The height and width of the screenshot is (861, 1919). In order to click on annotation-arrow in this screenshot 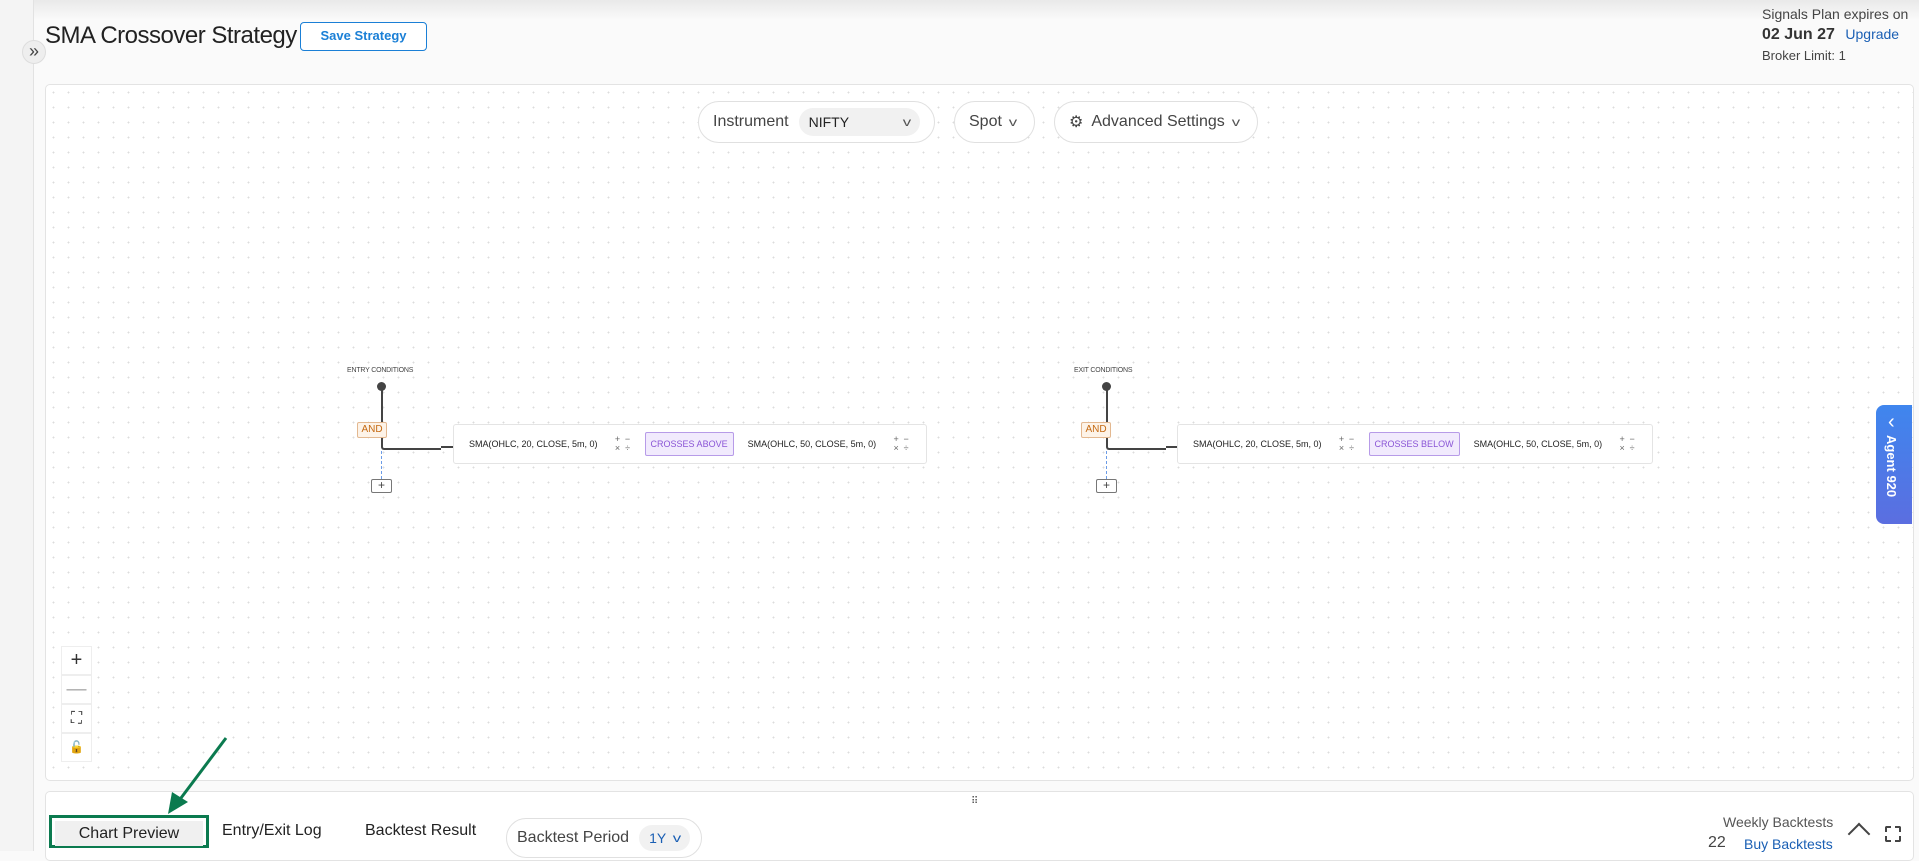, I will do `click(198, 775)`.